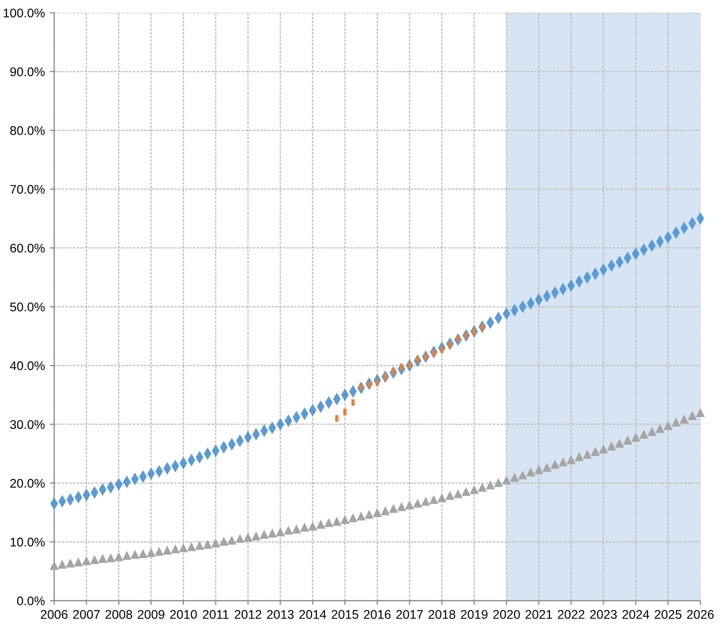 The image size is (722, 639). I want to click on x-tick-label: 2008, so click(118, 614).